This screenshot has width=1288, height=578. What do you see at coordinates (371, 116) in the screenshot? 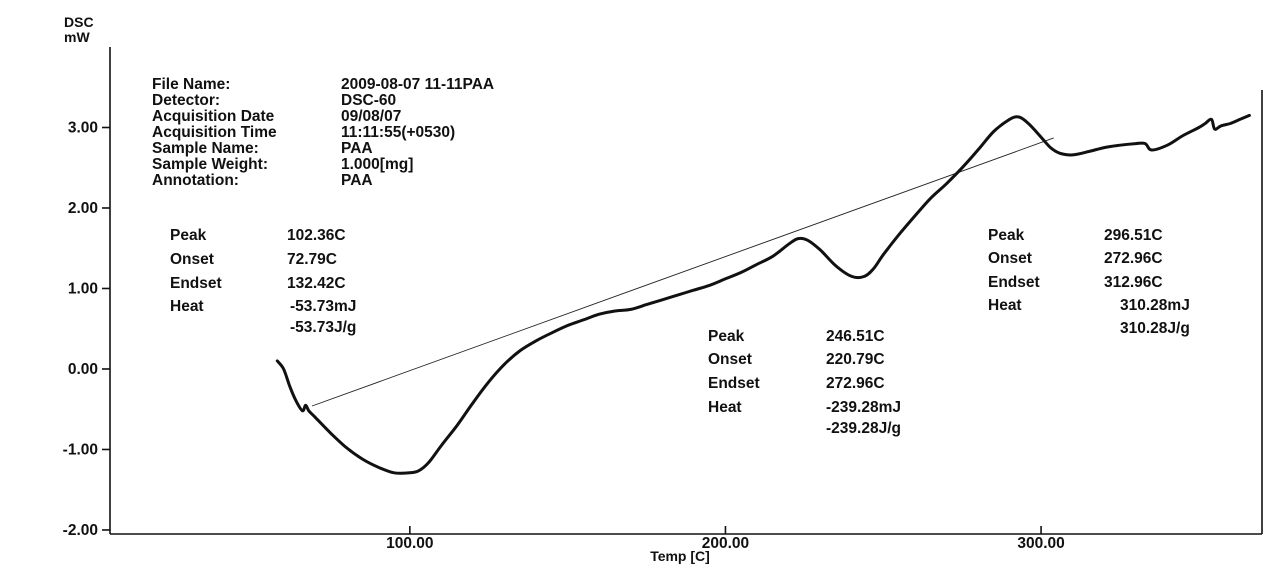
I see `file-info-value: 09/08/07` at bounding box center [371, 116].